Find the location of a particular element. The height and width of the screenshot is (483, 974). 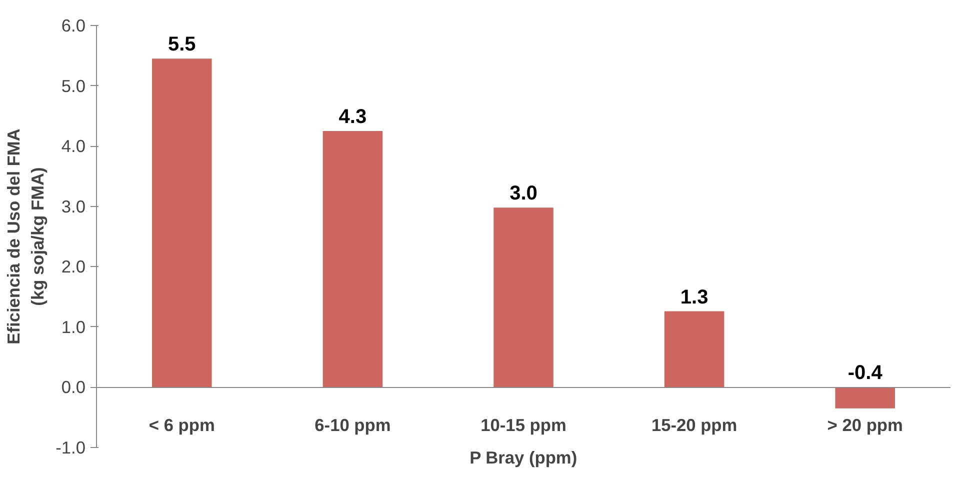

y-tick-label: 2.0 is located at coordinates (73, 266).